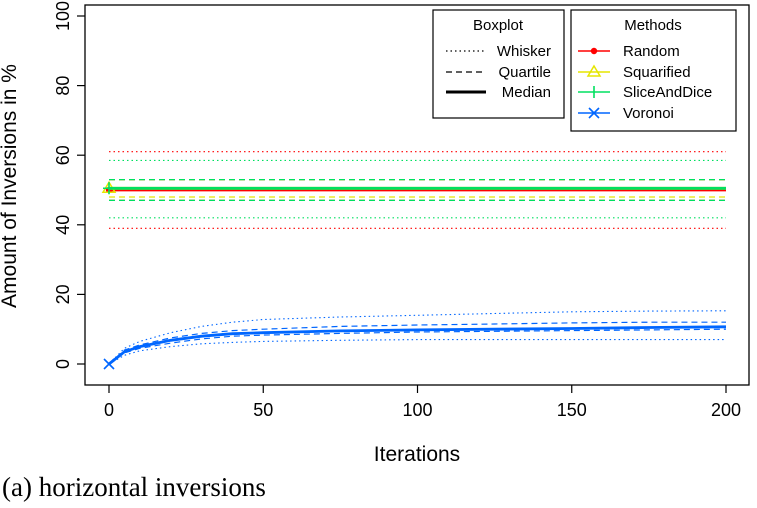  Describe the element at coordinates (498, 25) in the screenshot. I see `boxplot-legend-title: Boxplot` at that location.